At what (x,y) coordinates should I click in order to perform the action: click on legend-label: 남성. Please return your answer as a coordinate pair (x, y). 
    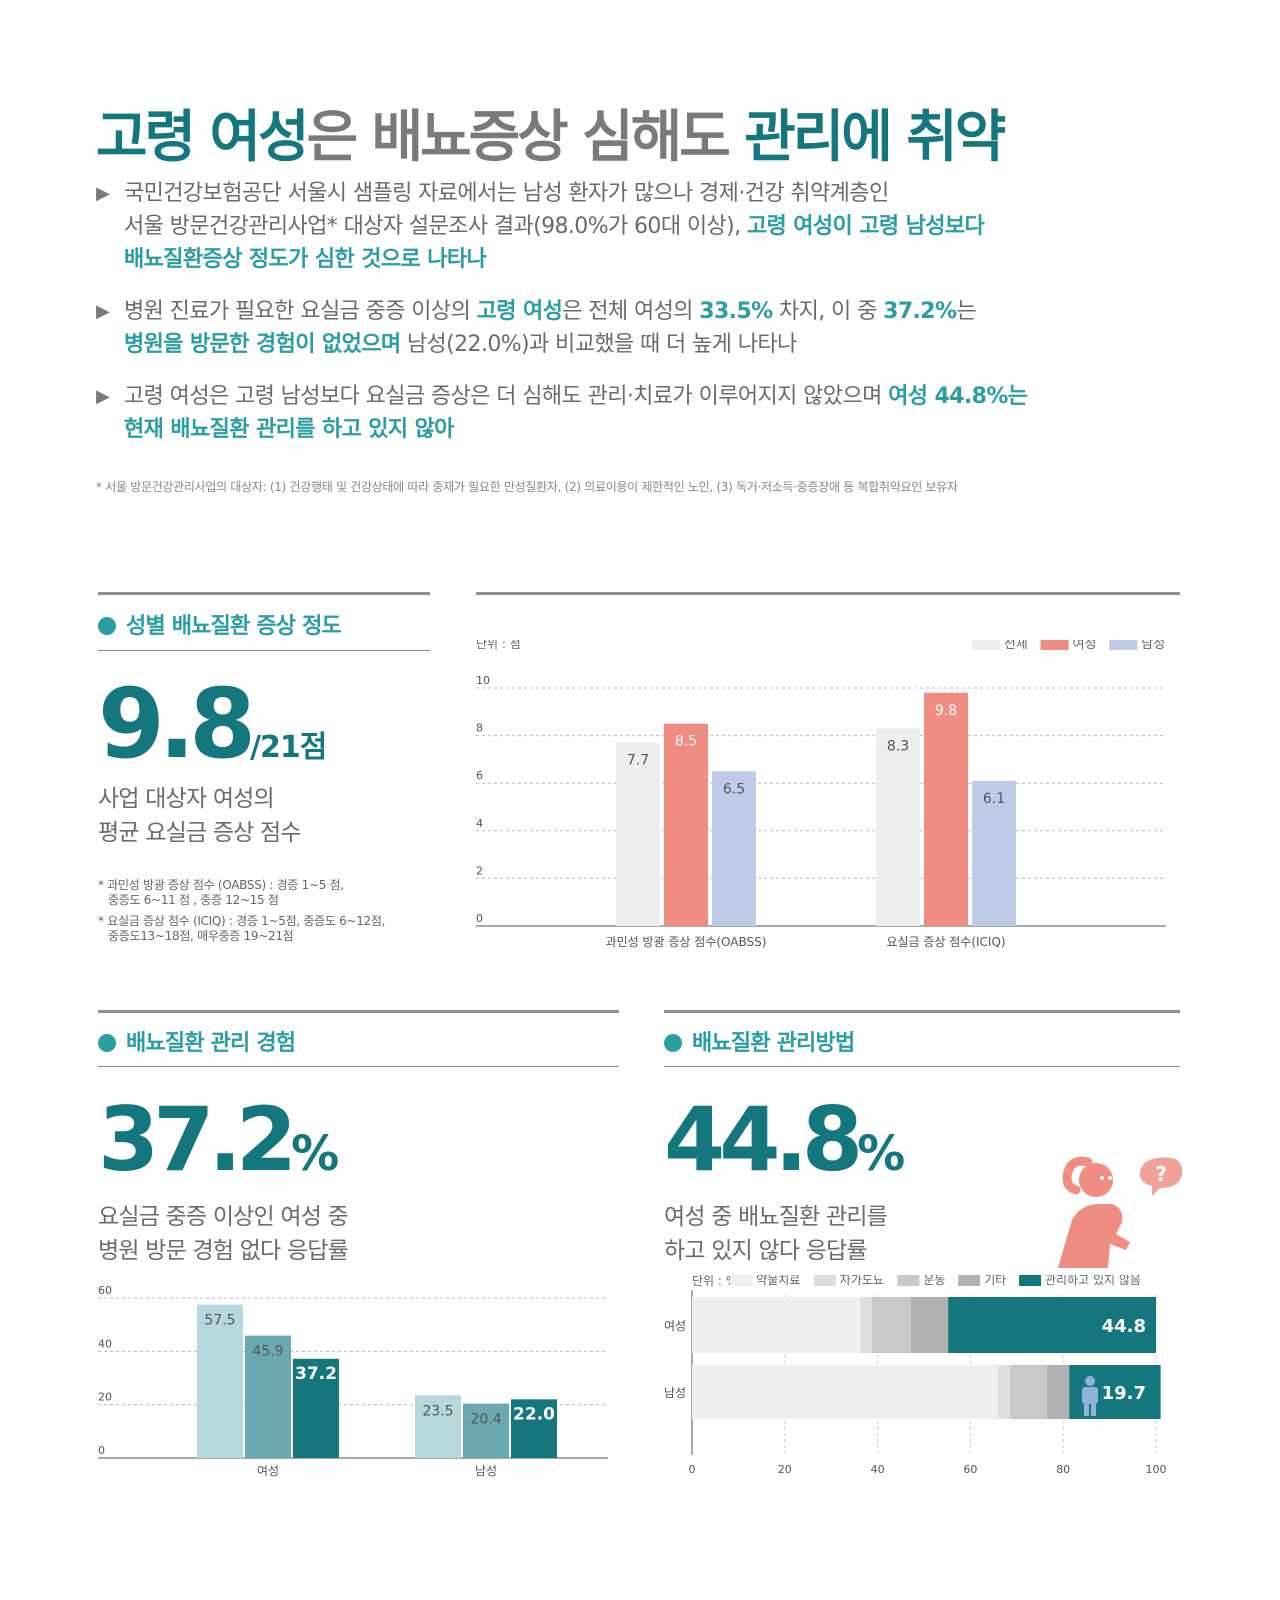
    Looking at the image, I should click on (1153, 646).